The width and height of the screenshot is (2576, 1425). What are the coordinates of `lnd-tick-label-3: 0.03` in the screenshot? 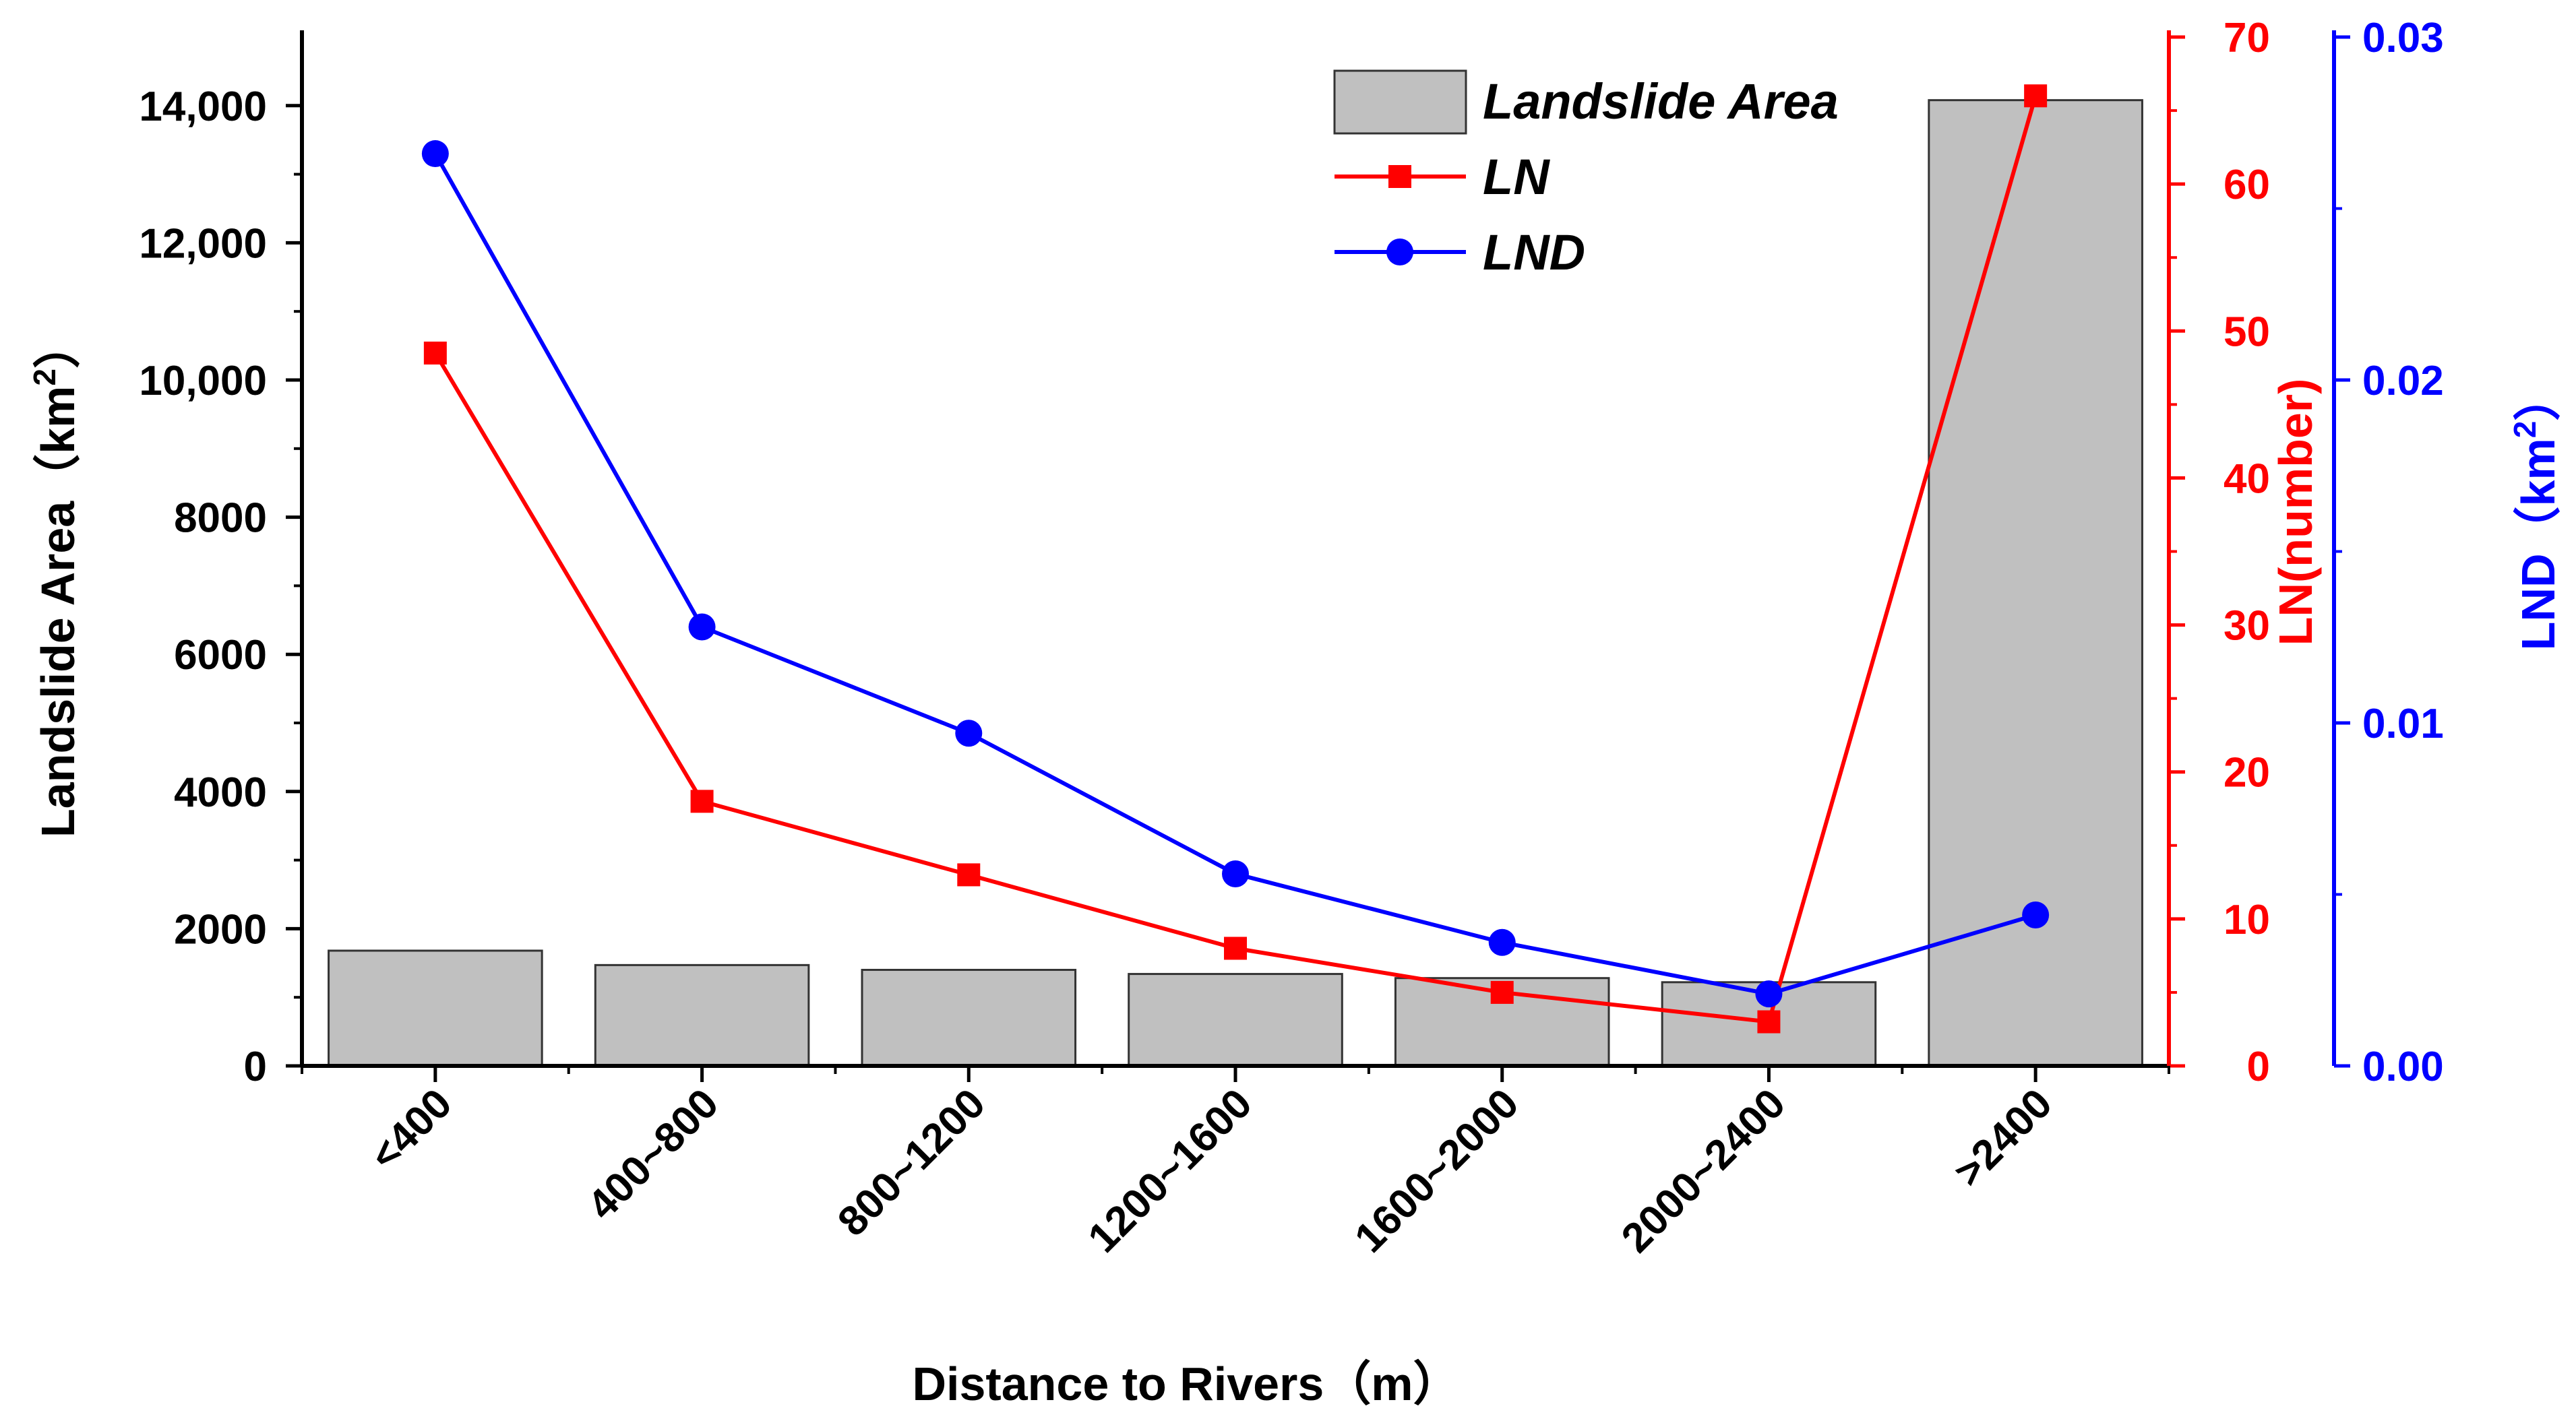 It's located at (2403, 38).